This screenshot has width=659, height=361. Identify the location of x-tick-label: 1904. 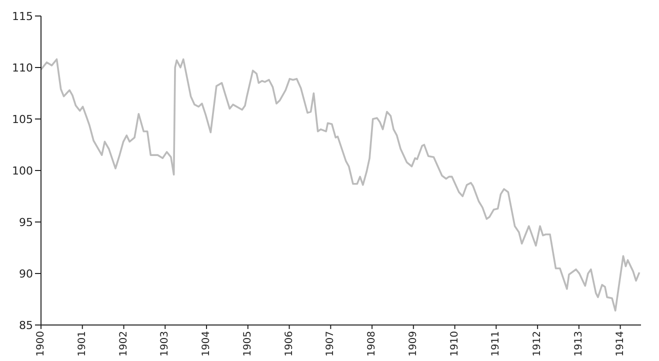
(206, 343).